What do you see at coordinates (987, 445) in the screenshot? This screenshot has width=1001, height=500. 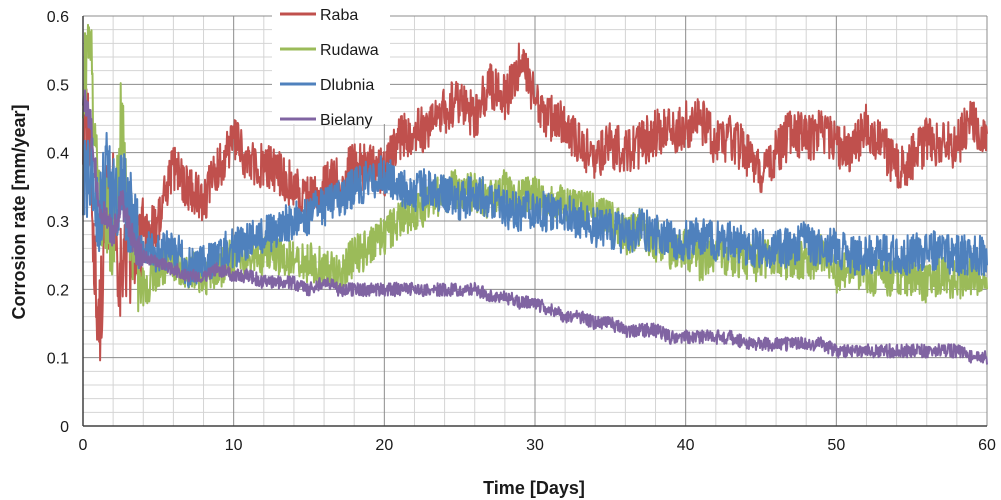 I see `x-tick-label: 60` at bounding box center [987, 445].